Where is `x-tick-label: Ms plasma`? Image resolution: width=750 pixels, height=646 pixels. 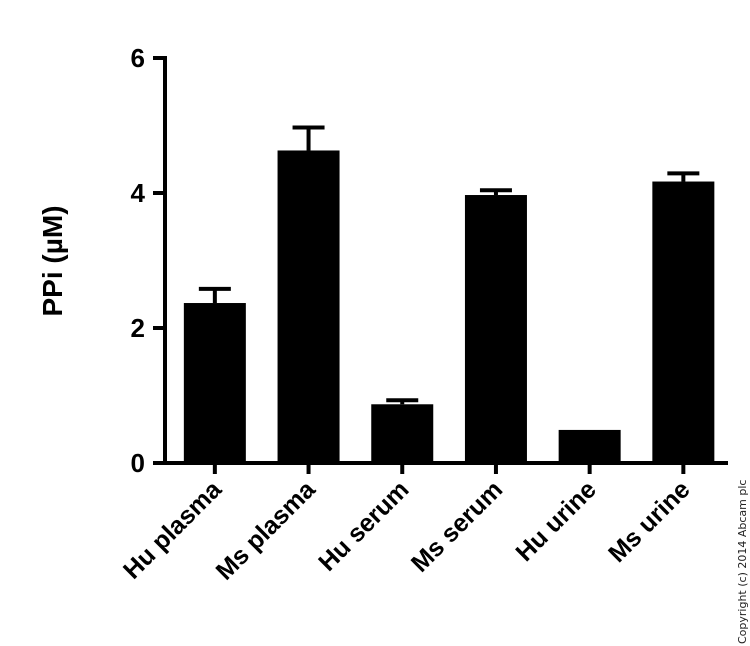 x-tick-label: Ms plasma is located at coordinates (266, 530).